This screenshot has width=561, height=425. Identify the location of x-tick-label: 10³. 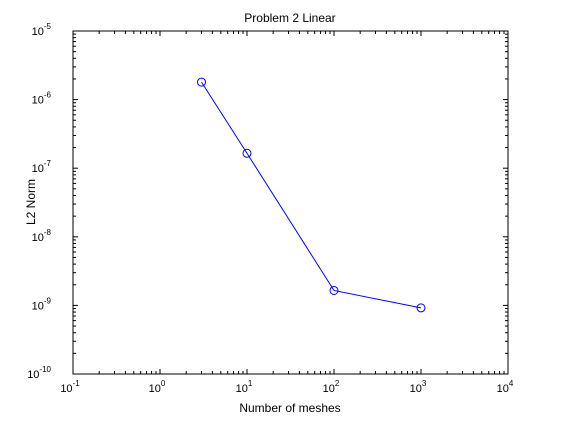
(418, 387).